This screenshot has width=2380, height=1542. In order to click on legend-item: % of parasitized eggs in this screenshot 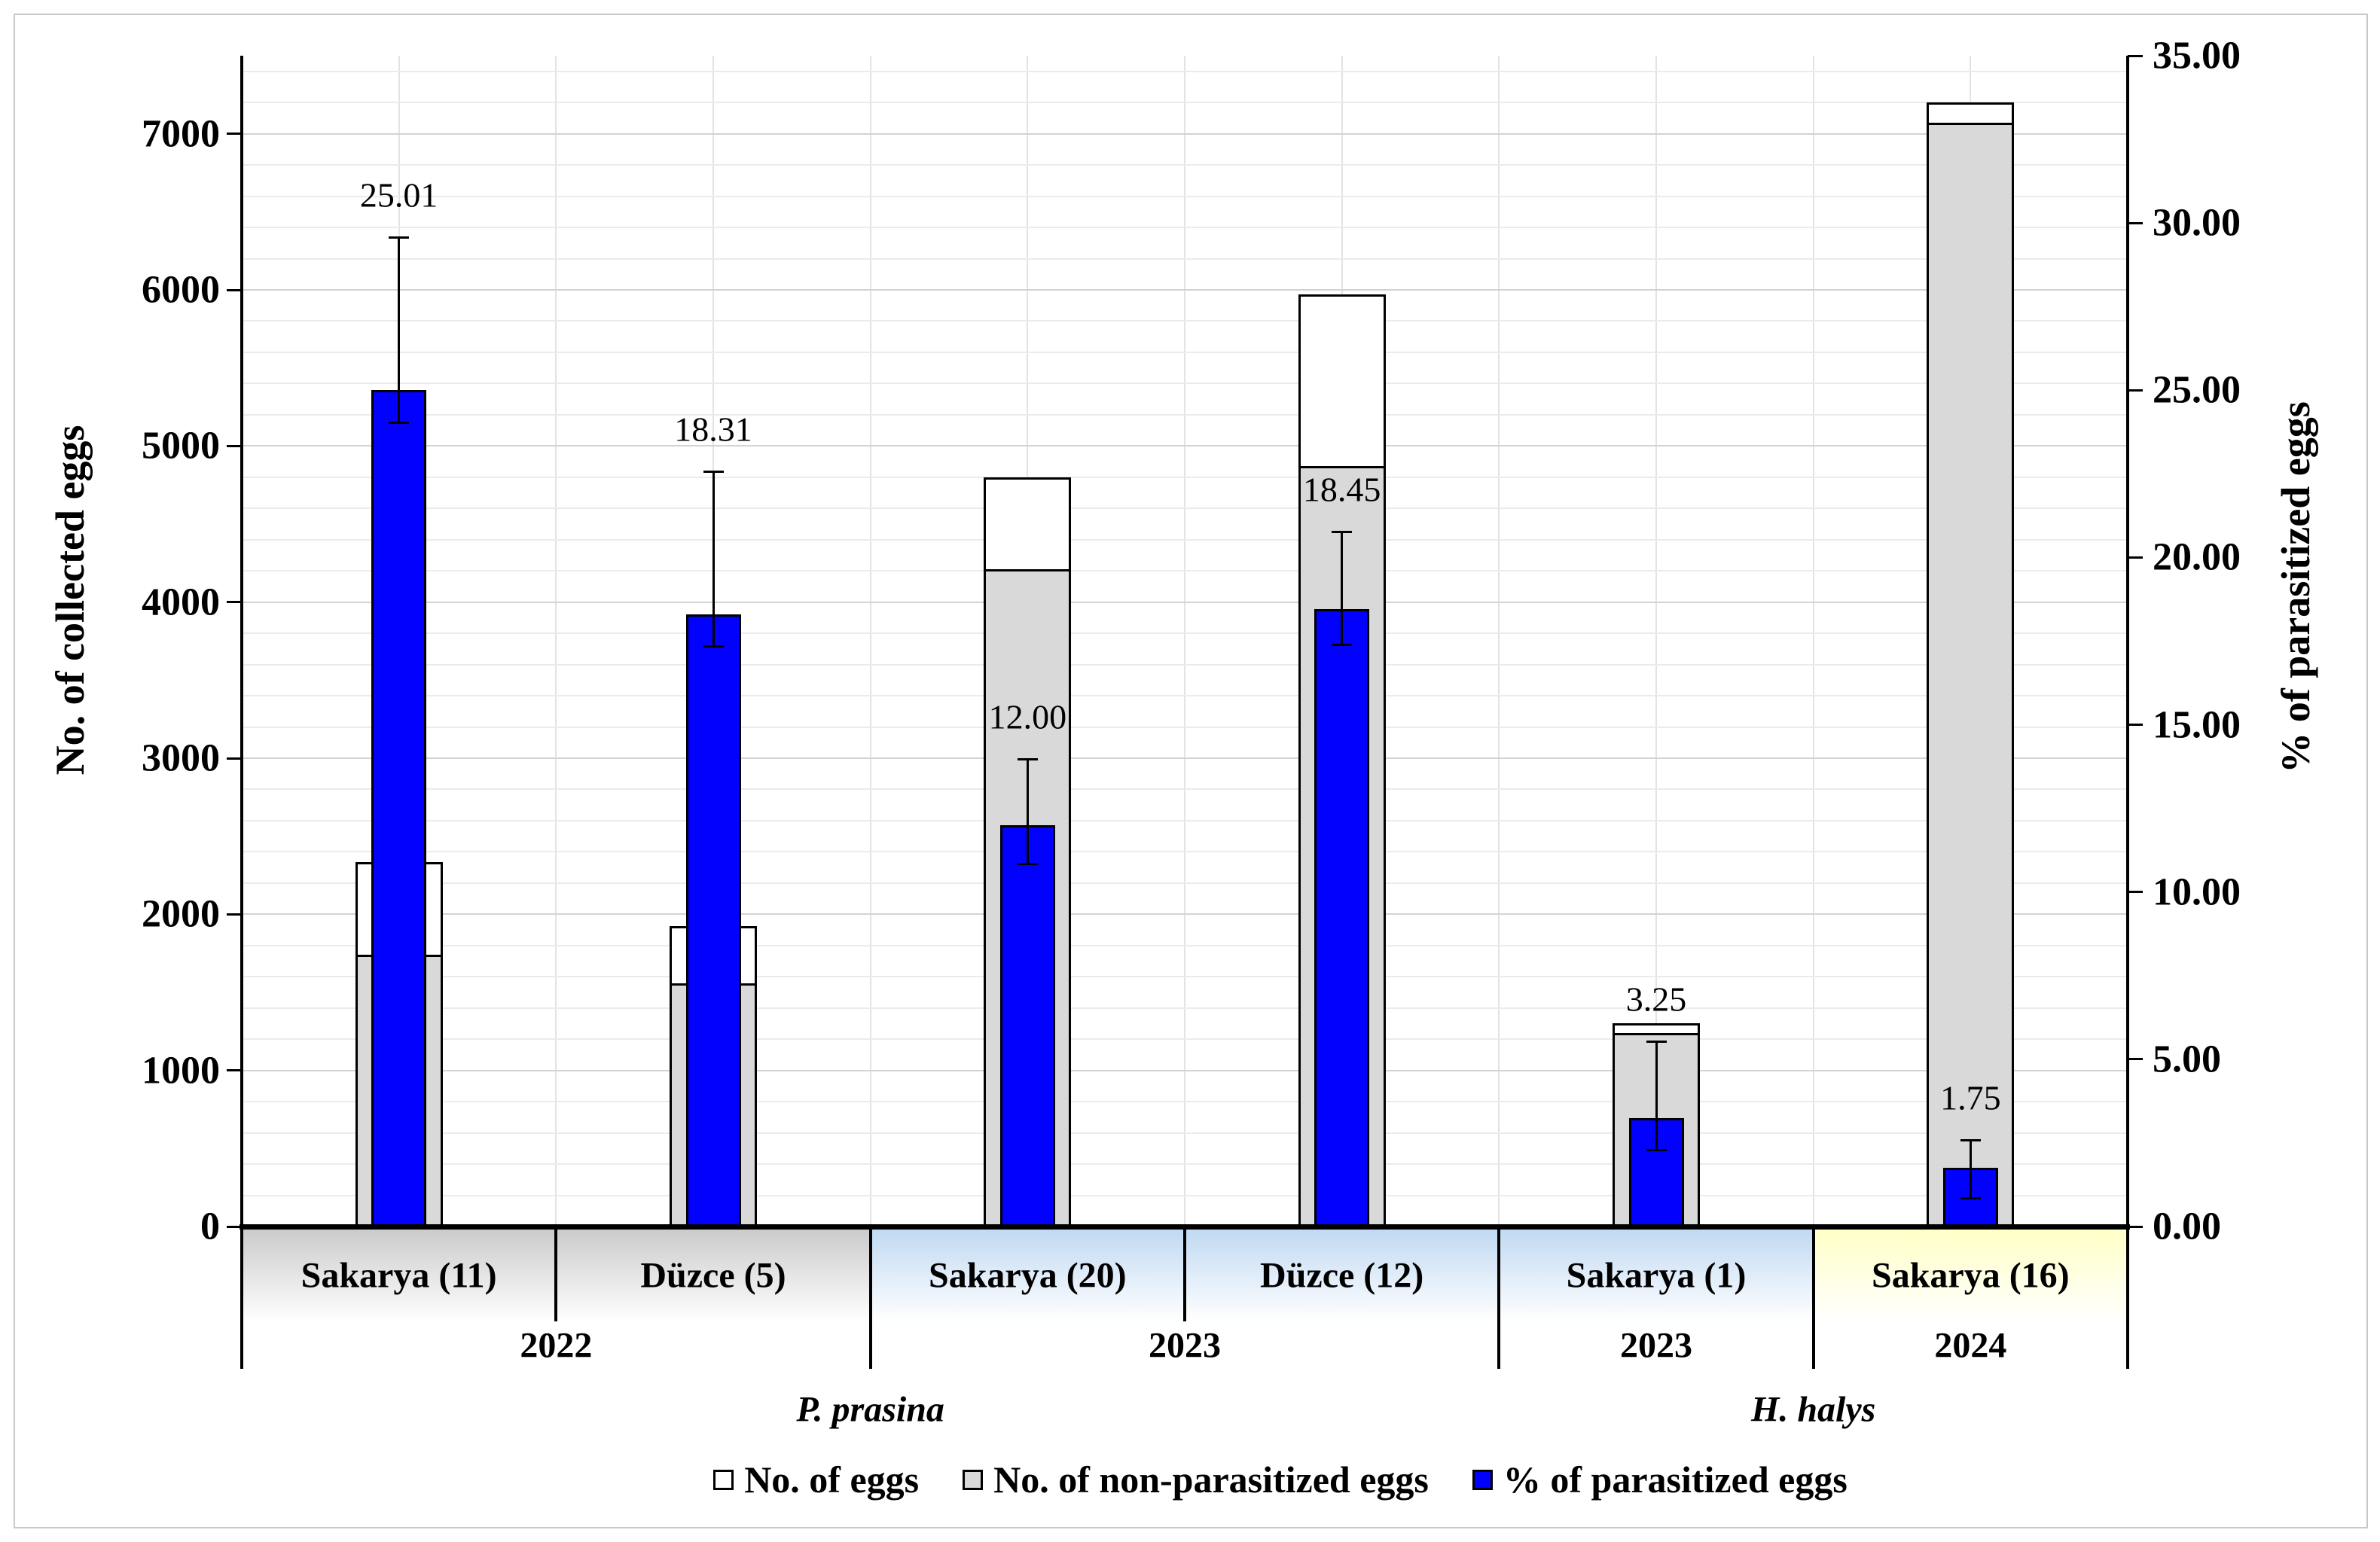, I will do `click(1660, 1479)`.